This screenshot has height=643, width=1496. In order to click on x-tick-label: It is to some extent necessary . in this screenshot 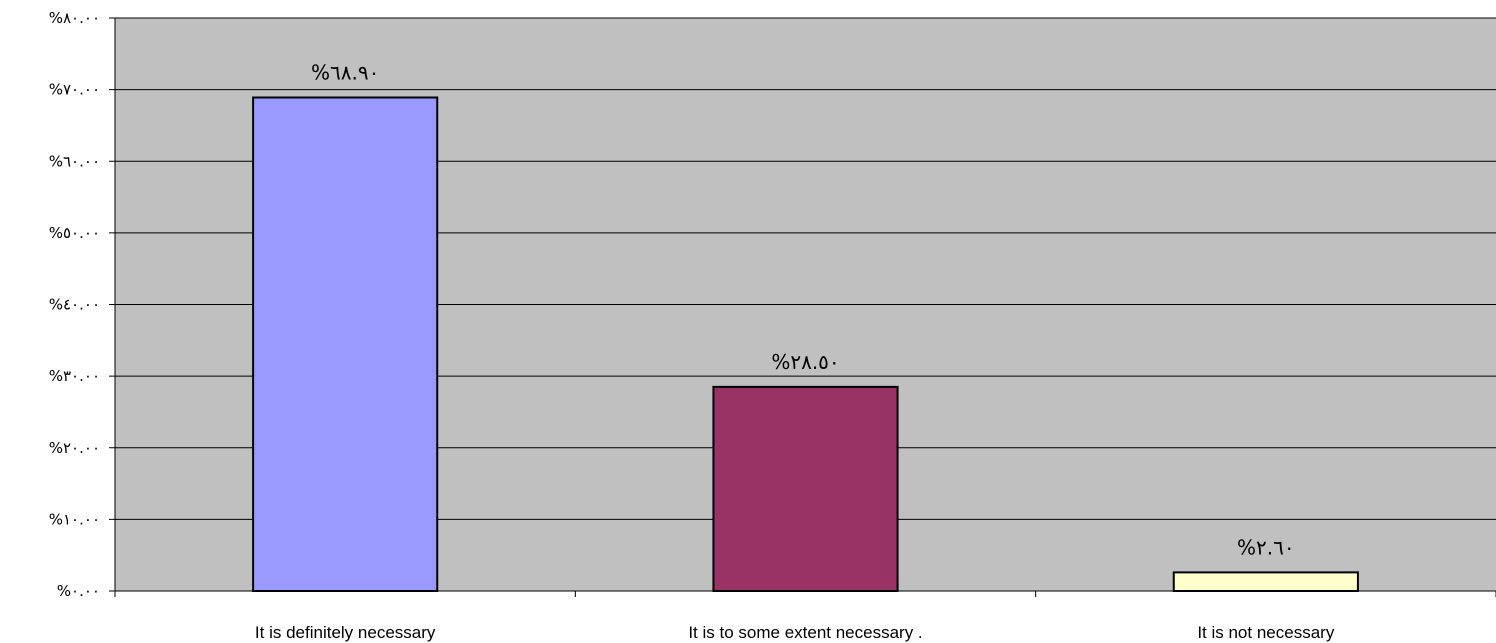, I will do `click(805, 632)`.